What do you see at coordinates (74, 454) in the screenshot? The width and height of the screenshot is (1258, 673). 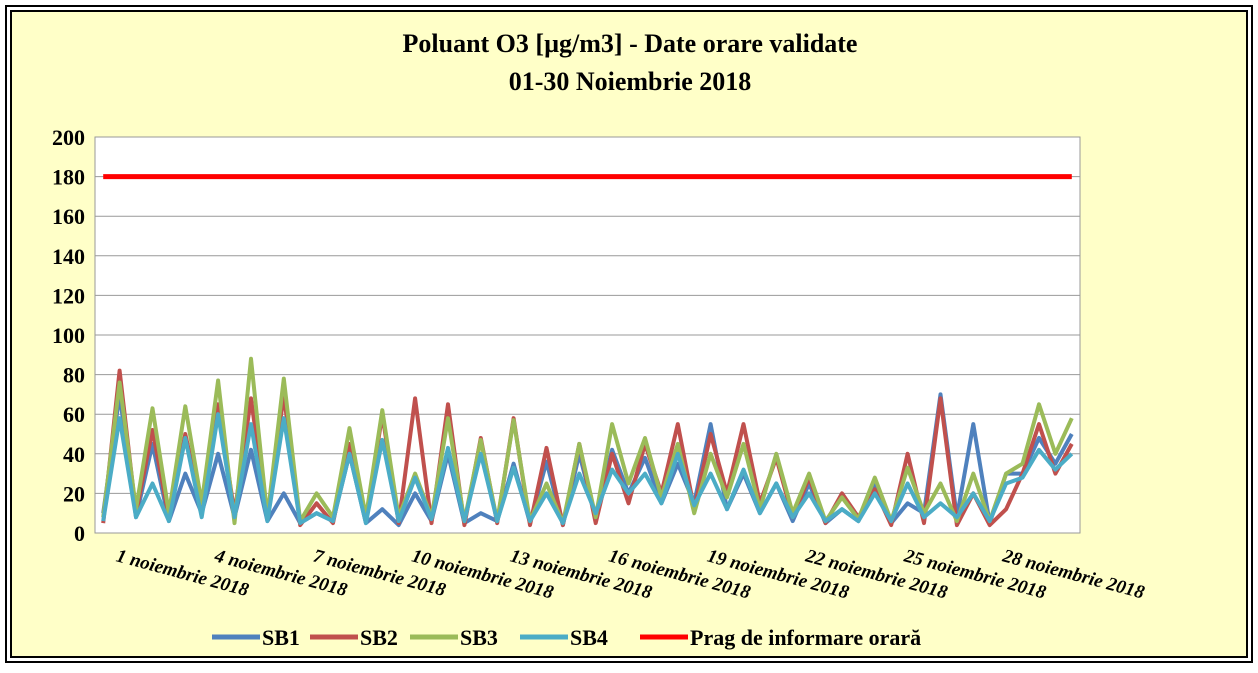 I see `y-tick-label: 40` at bounding box center [74, 454].